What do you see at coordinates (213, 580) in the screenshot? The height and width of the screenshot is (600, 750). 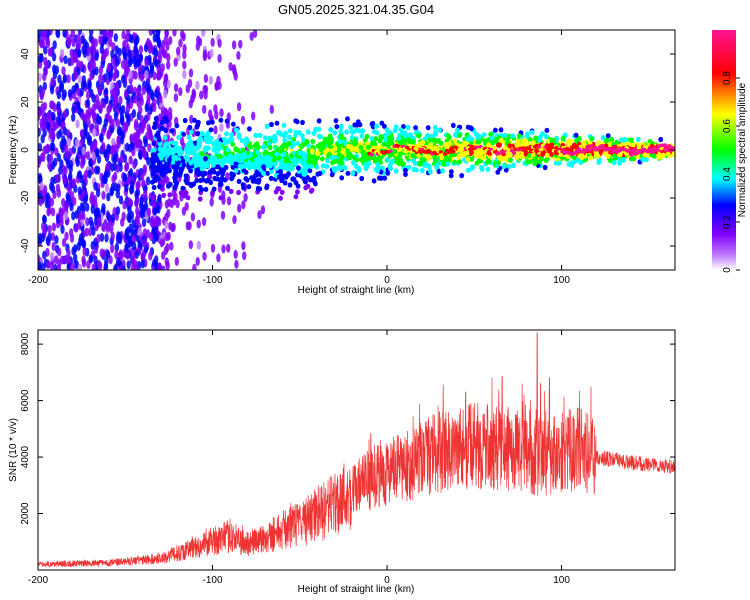 I see `snr-x-tick-label: -100` at bounding box center [213, 580].